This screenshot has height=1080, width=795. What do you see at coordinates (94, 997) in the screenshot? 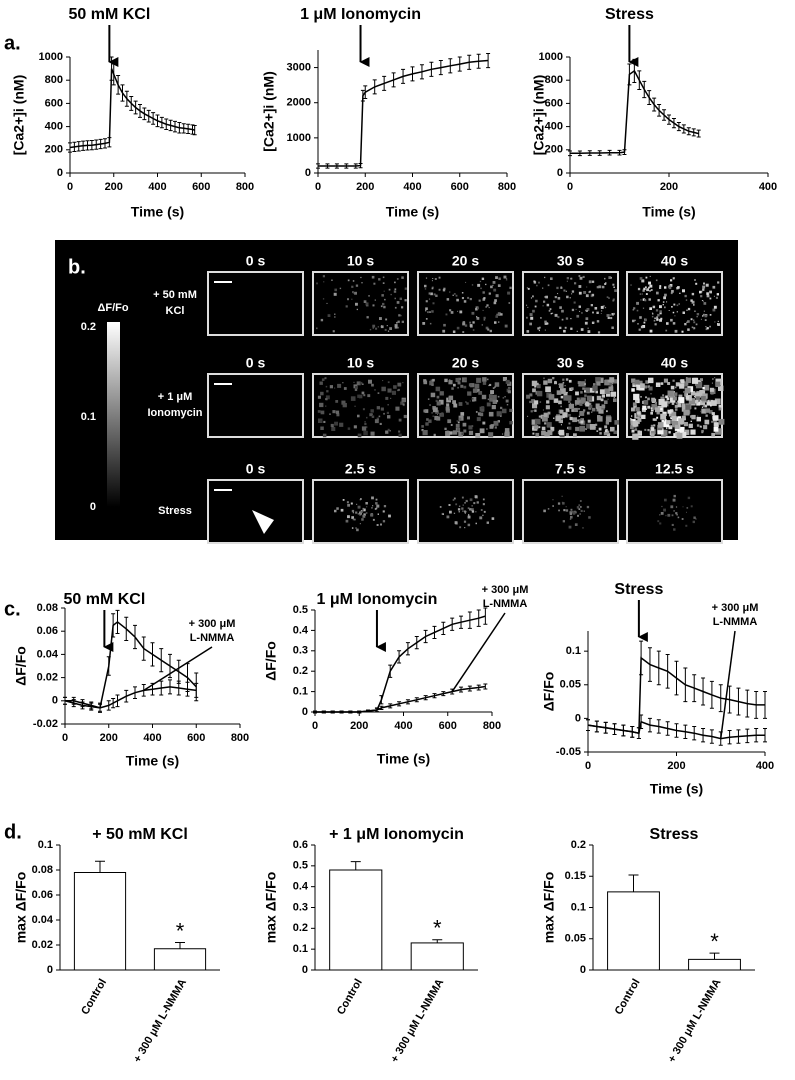
I see `x-tick-label: Control` at bounding box center [94, 997].